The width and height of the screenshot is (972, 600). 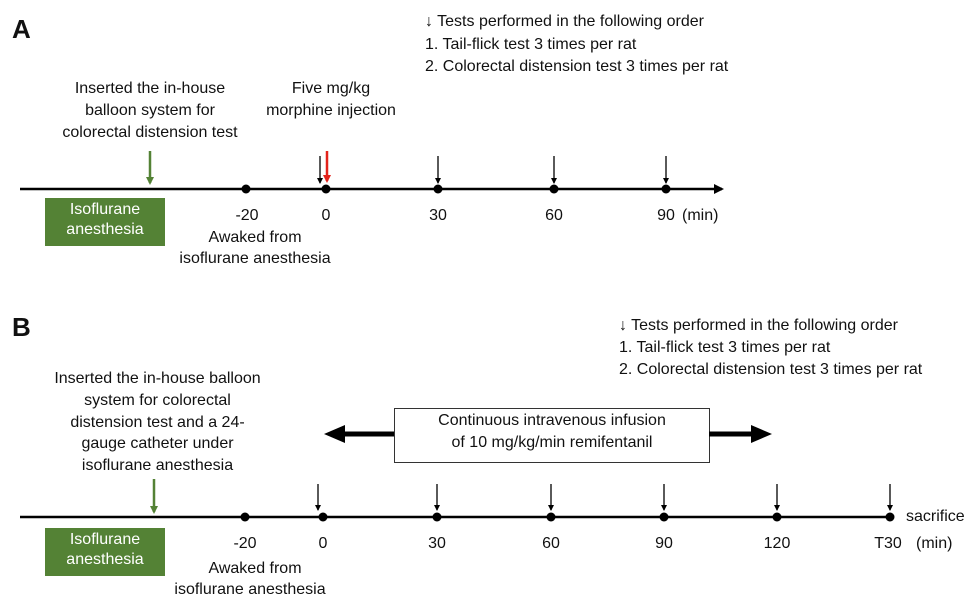 What do you see at coordinates (21, 327) in the screenshot?
I see `panel-b-label: B` at bounding box center [21, 327].